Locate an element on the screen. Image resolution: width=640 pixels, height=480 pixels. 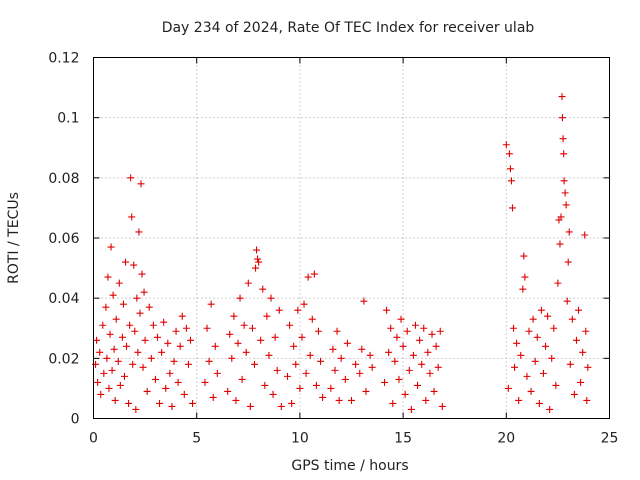
y-tick-label: 0.08 is located at coordinates (63, 179).